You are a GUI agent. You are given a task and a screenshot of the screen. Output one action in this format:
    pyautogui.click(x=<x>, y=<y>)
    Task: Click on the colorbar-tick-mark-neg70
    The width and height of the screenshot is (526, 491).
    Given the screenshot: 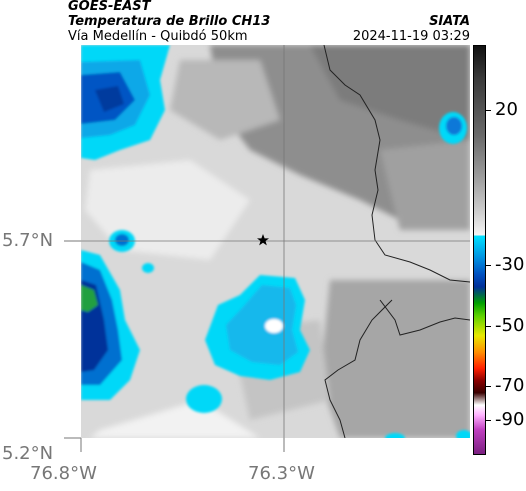 What is the action you would take?
    pyautogui.click(x=488, y=386)
    